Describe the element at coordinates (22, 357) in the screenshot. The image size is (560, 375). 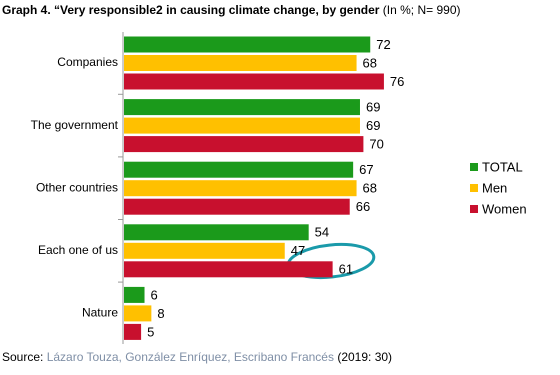
I see `source-label: Source:` at that location.